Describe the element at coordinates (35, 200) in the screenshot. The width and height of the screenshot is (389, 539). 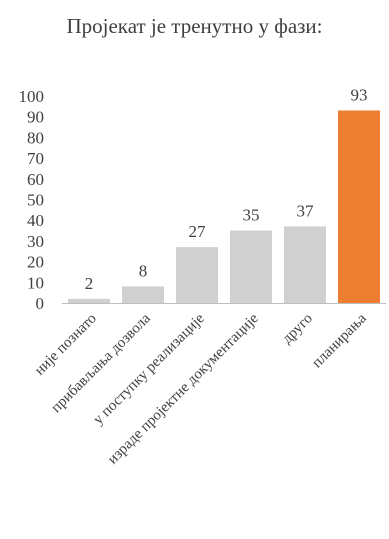
I see `y-tick-label: 50` at that location.